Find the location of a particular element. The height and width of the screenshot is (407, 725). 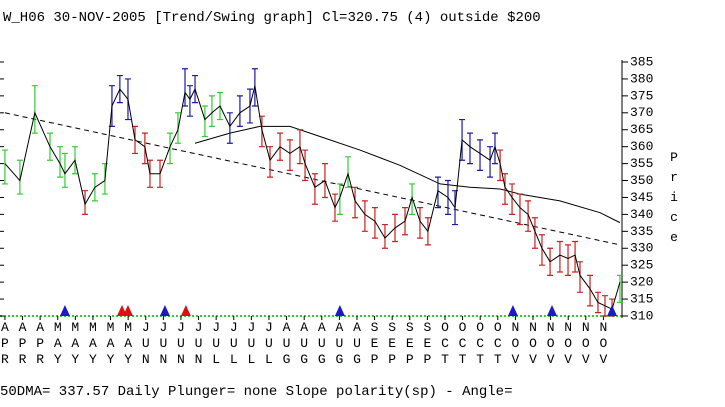

y-tick-label: 380 is located at coordinates (641, 78).